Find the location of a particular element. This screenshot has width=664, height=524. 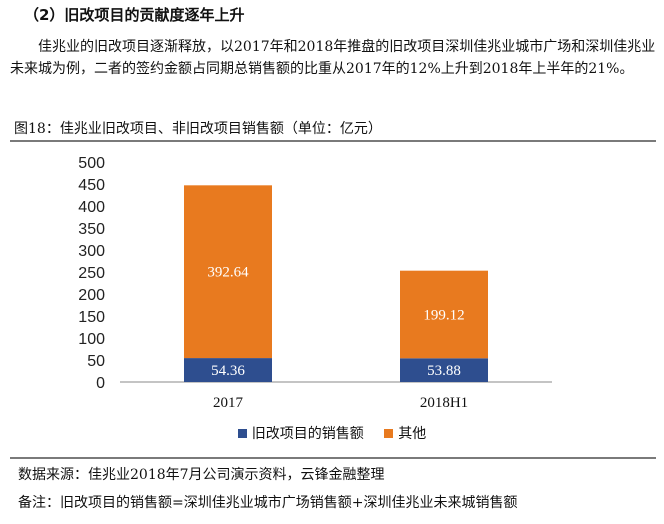

source-note: 数据来源：佳兆业2018年7月公司演示资料，云锋金融整理 is located at coordinates (201, 475).